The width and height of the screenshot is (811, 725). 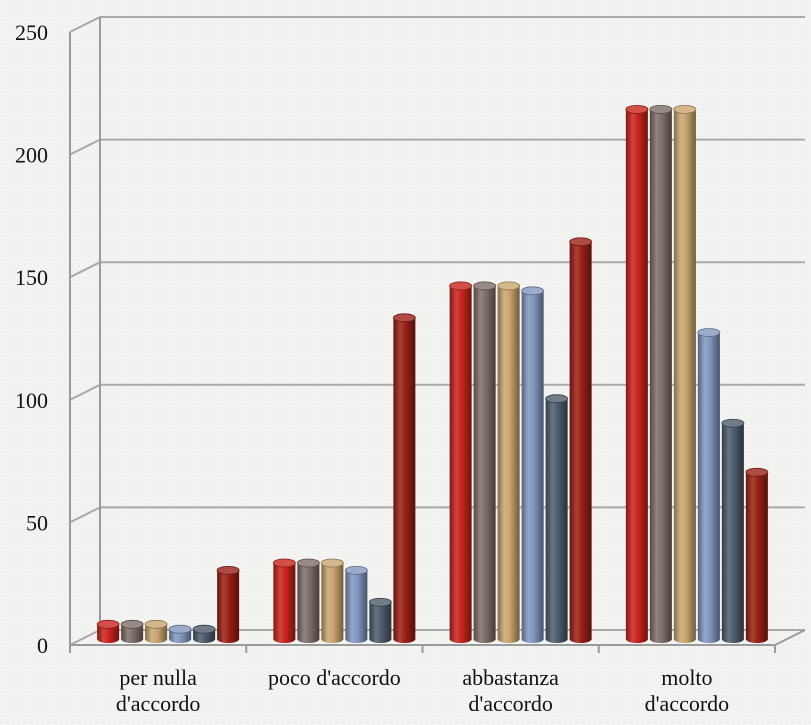 What do you see at coordinates (510, 690) in the screenshot?
I see `x-category-label: abbastanza d'accordo` at bounding box center [510, 690].